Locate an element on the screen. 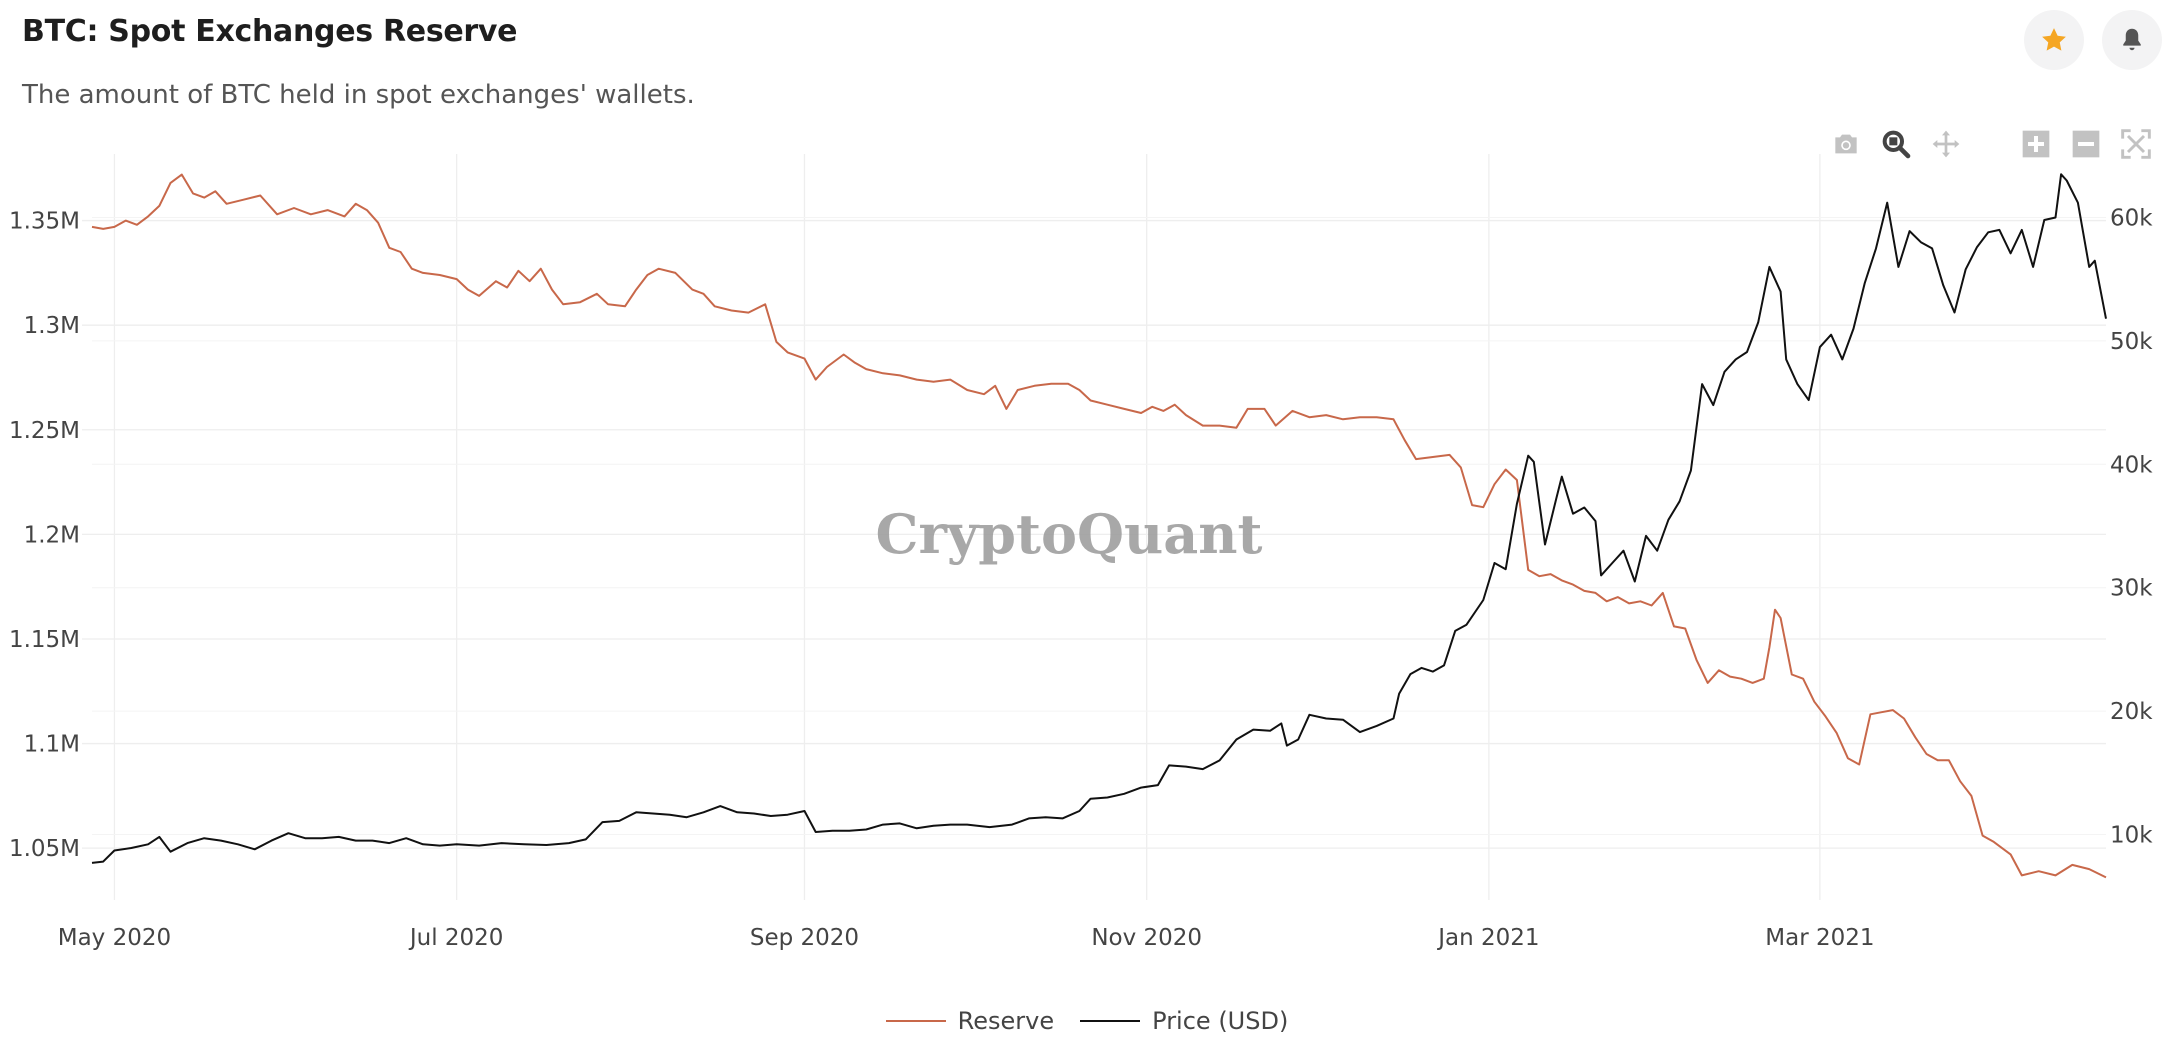 This screenshot has height=1051, width=2174. star-icon is located at coordinates (2054, 39).